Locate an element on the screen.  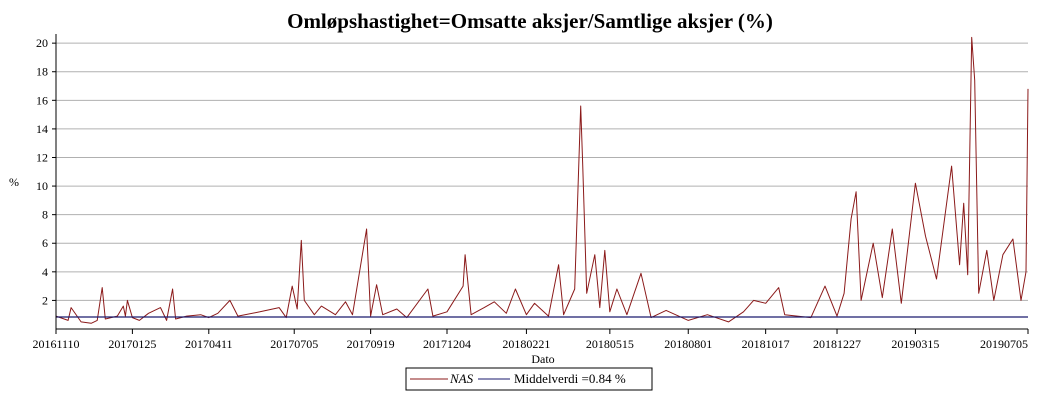
x-tick-label-10: 20181227 is located at coordinates (837, 344).